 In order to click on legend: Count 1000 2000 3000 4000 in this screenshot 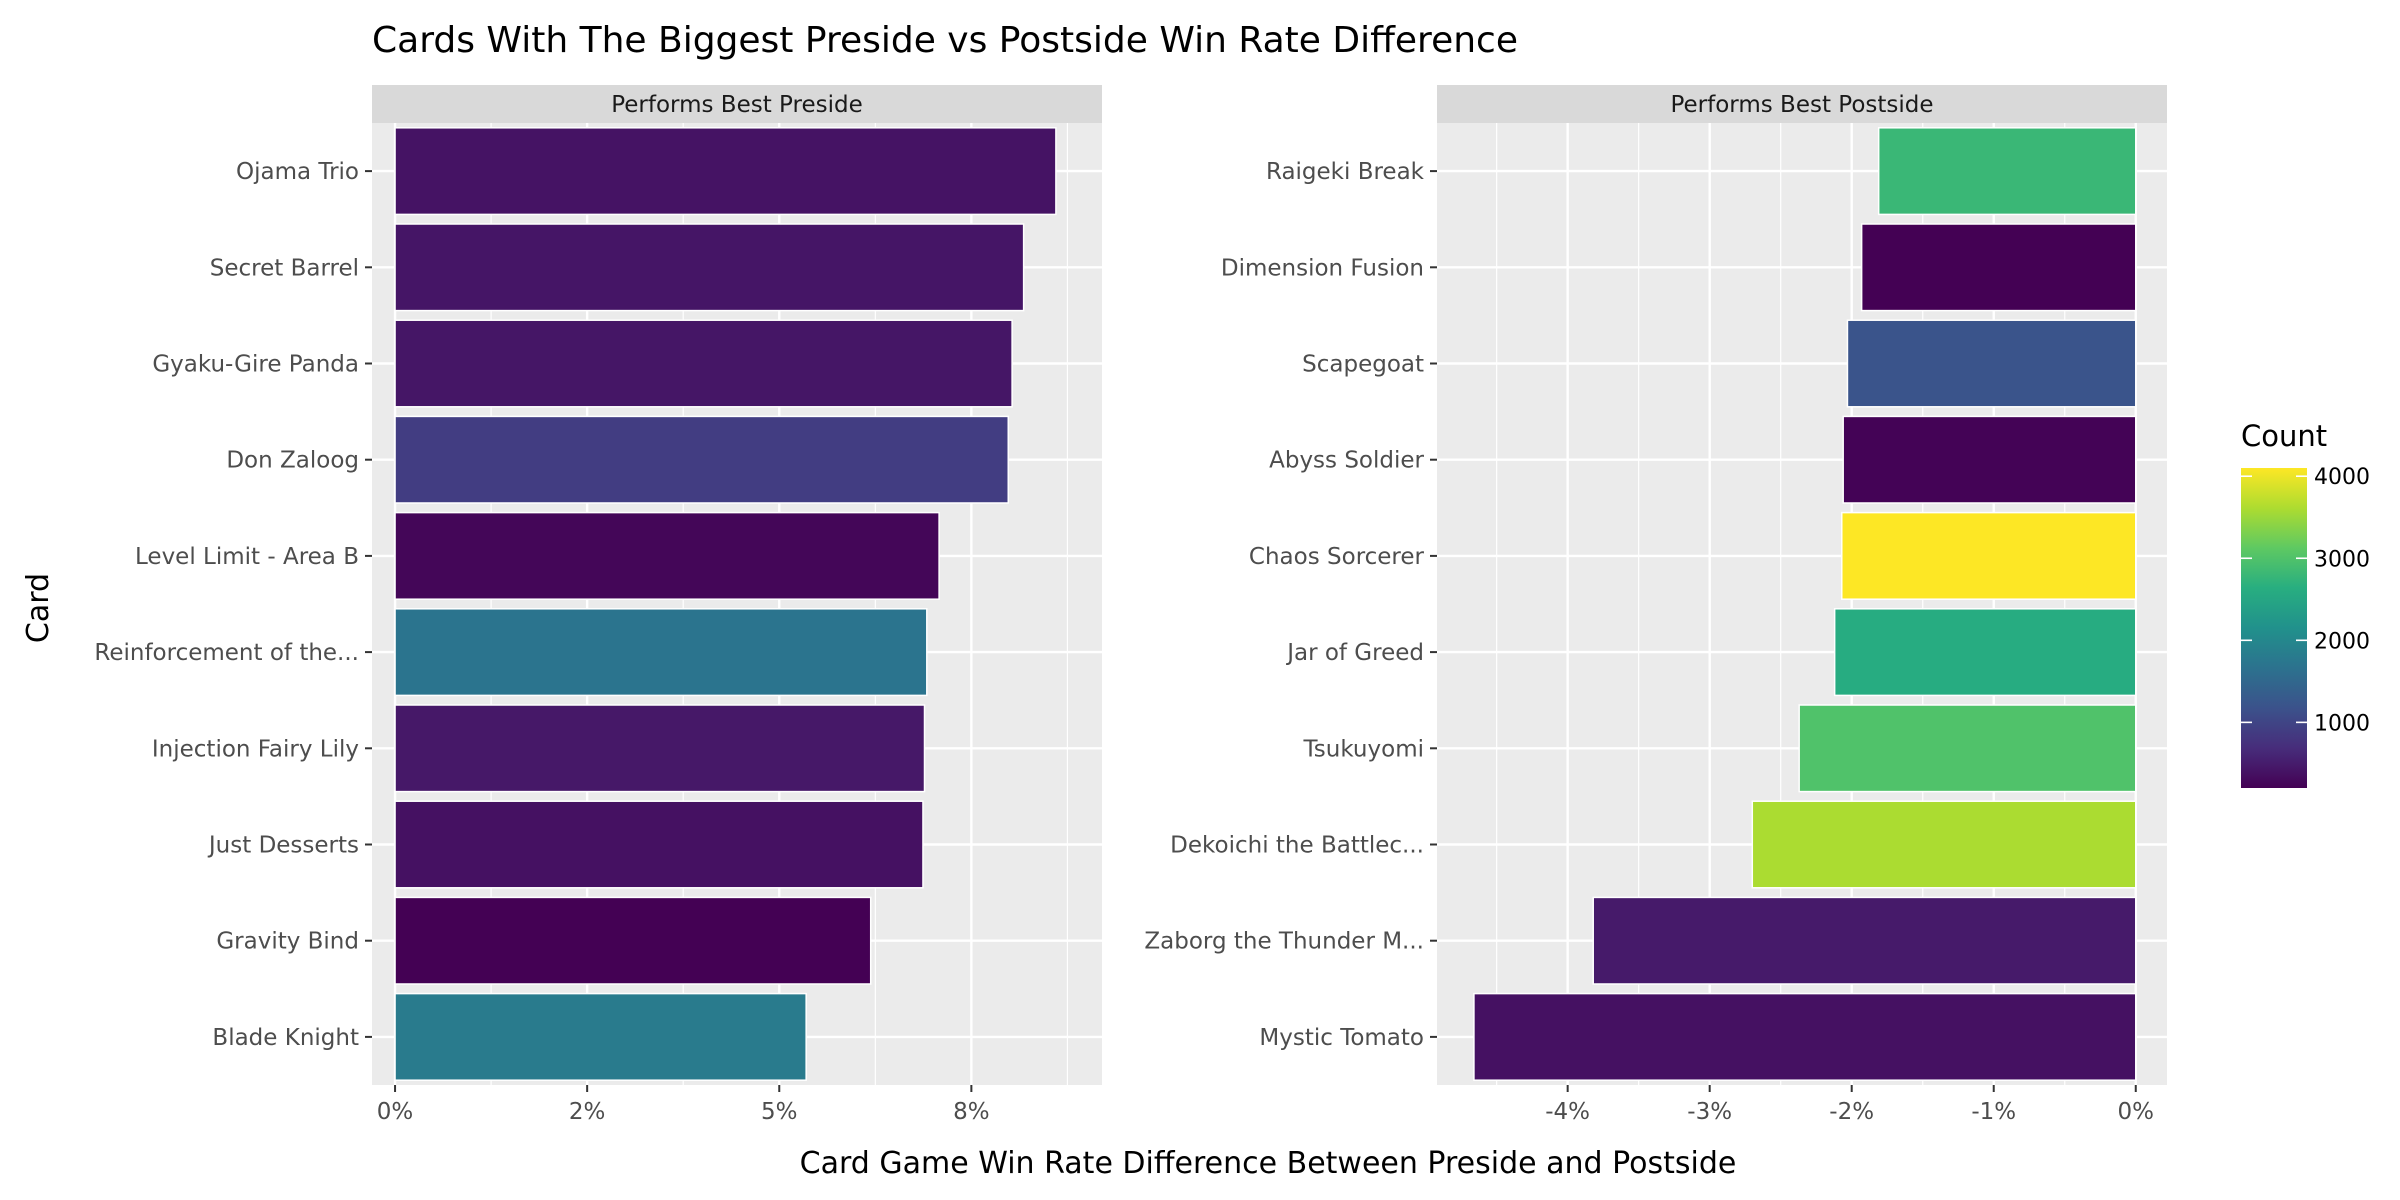, I will do `click(2305, 603)`.